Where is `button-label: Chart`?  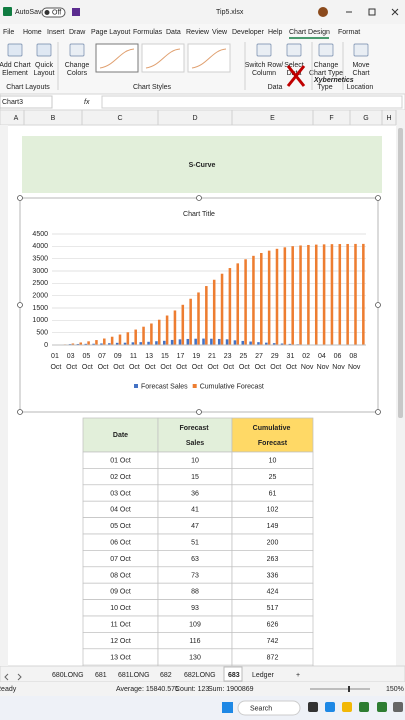 button-label: Chart is located at coordinates (360, 73).